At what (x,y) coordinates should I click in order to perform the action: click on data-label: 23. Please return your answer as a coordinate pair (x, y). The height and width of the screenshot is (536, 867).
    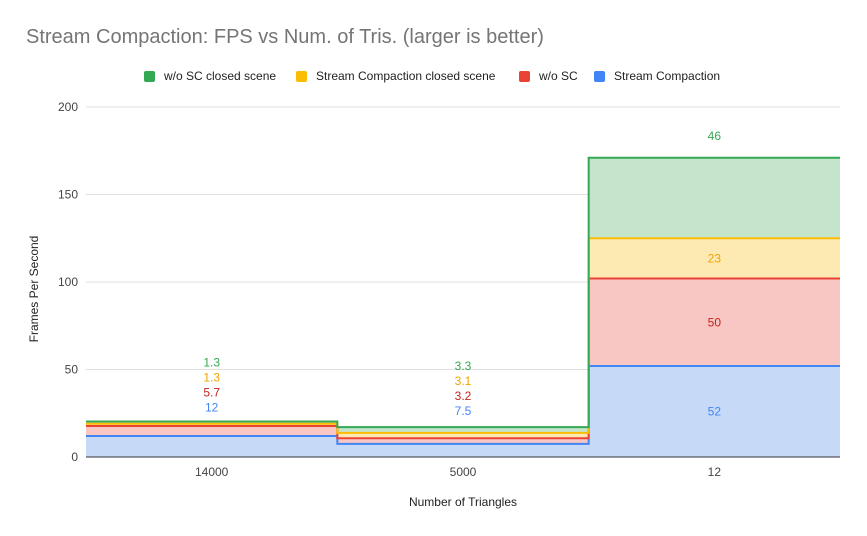
    Looking at the image, I should click on (715, 258).